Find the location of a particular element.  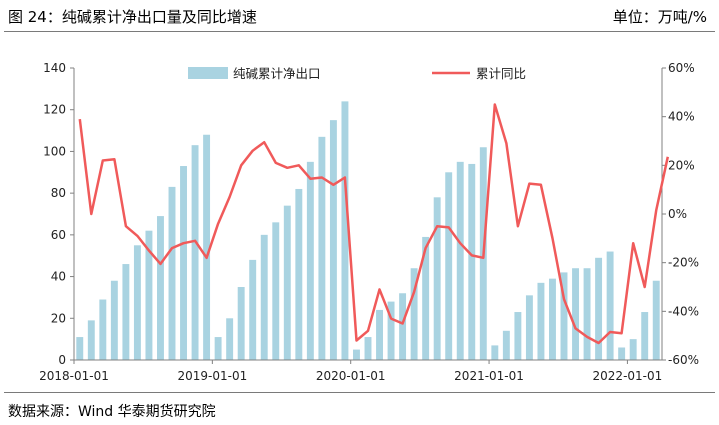

y-tick-label-left: 120 is located at coordinates (54, 110).